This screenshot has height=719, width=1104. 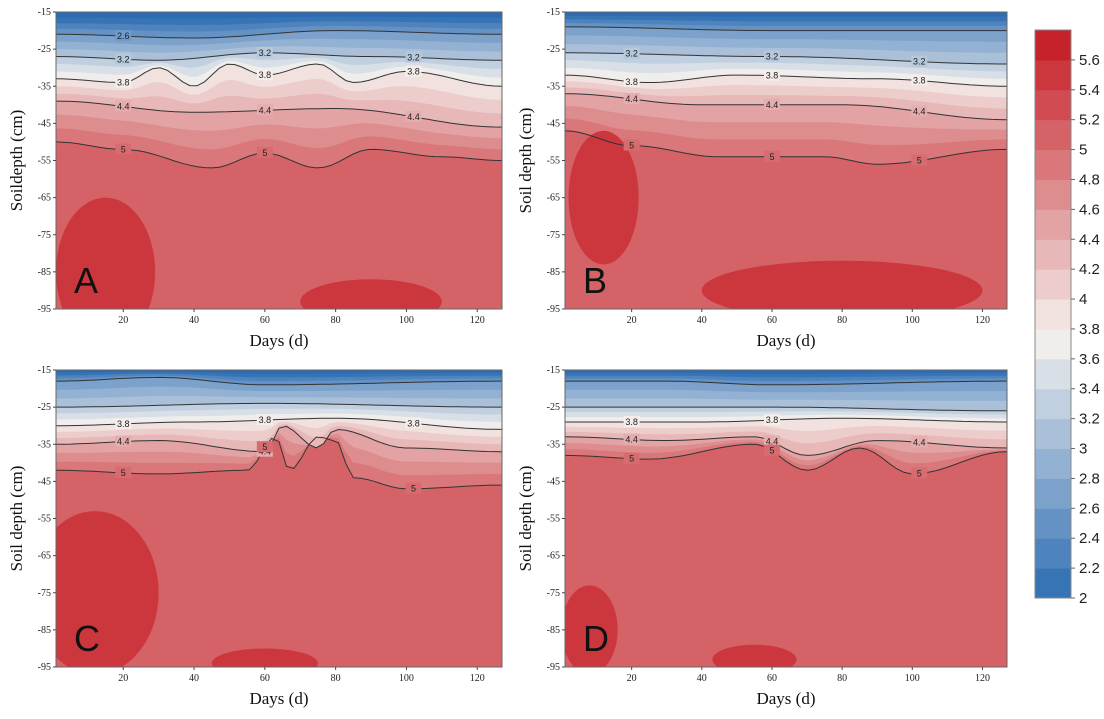 I want to click on colorbar-tick-label: 5, so click(x=1083, y=150).